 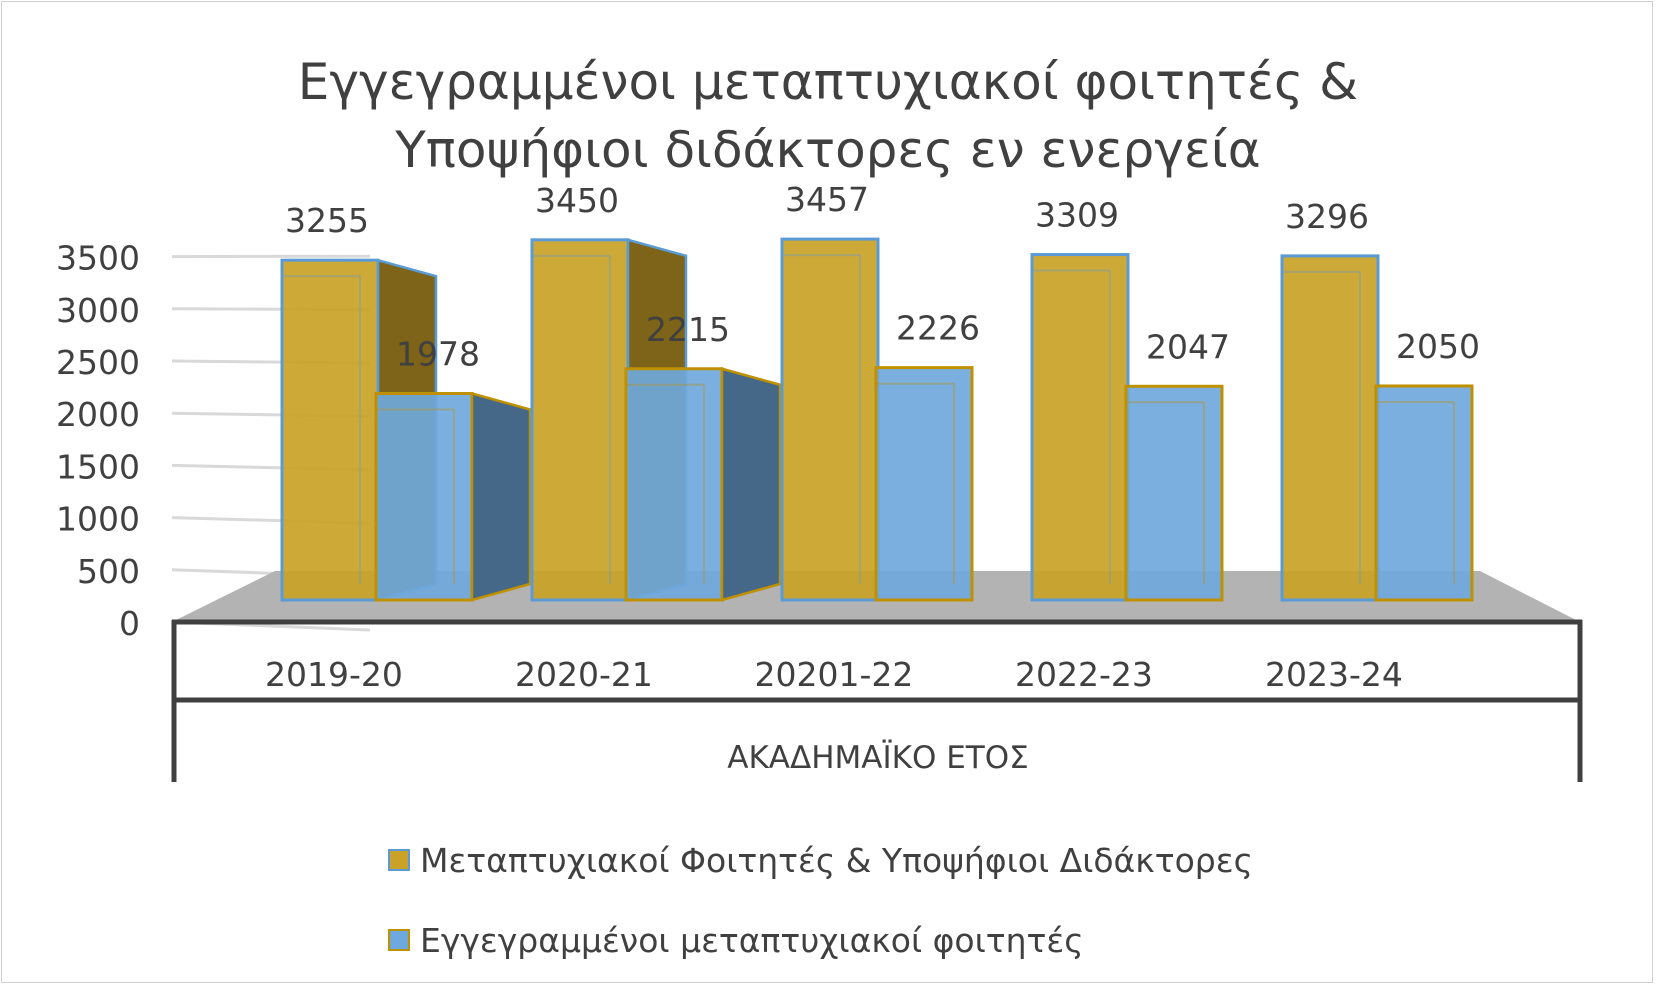 I want to click on y-tick-label: 3000, so click(x=98, y=310).